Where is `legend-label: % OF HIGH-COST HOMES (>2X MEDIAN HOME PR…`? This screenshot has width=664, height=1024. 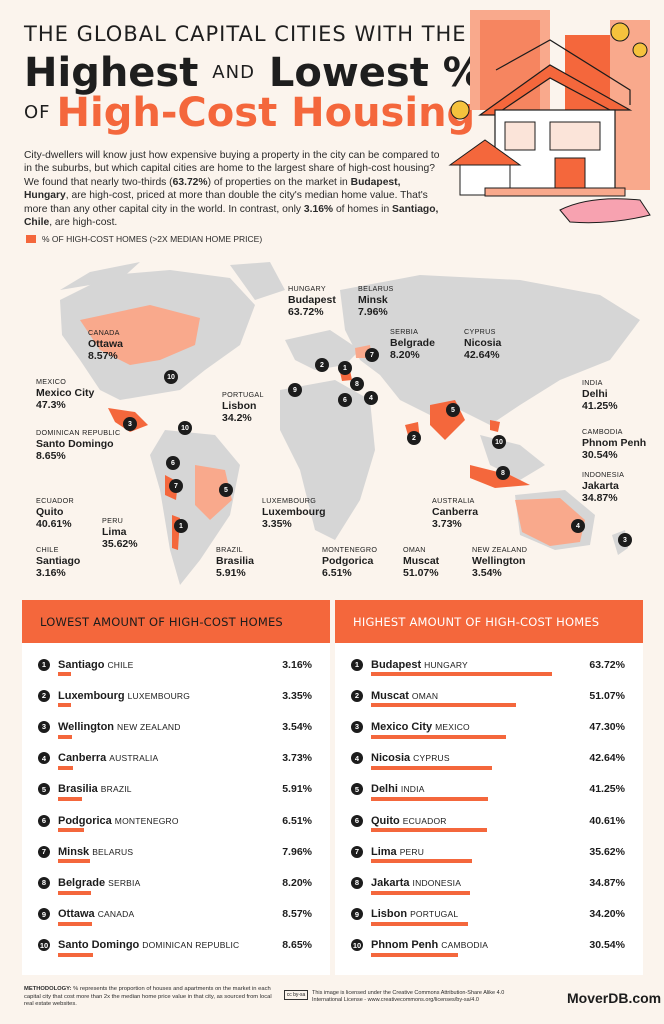
legend-label: % OF HIGH-COST HOMES (>2X MEDIAN HOME PR… is located at coordinates (152, 239).